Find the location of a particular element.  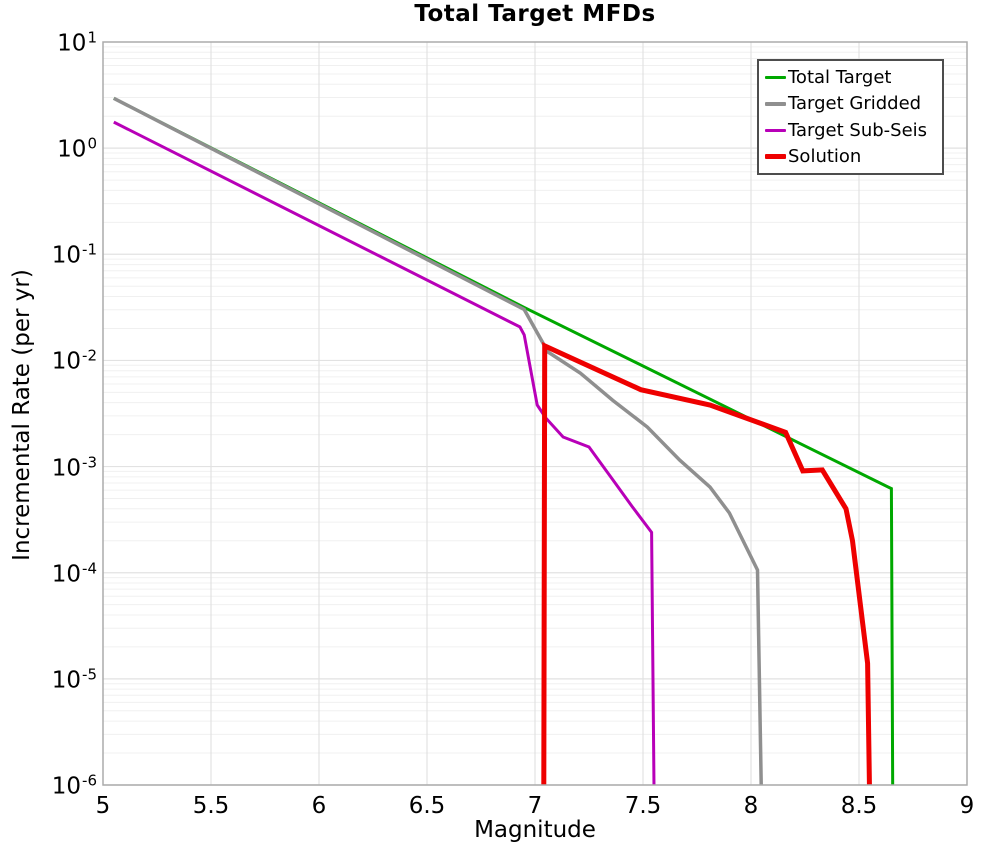

y-tick-label: 10⁻³ is located at coordinates (74, 467).